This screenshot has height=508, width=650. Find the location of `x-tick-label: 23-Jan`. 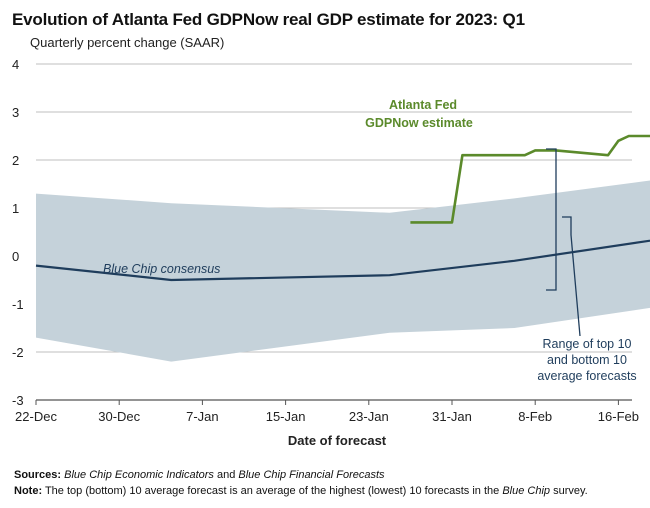

x-tick-label: 23-Jan is located at coordinates (369, 416).